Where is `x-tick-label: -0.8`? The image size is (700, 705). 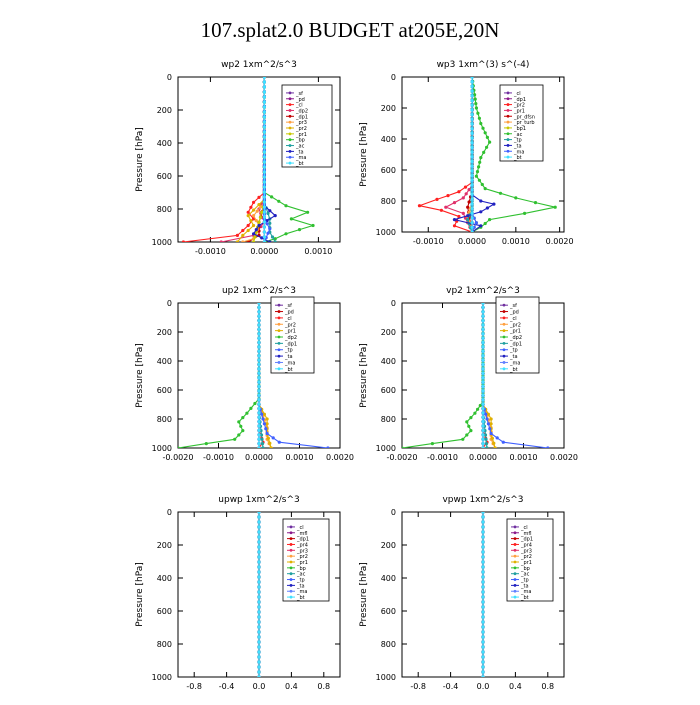 x-tick-label: -0.8 is located at coordinates (418, 686).